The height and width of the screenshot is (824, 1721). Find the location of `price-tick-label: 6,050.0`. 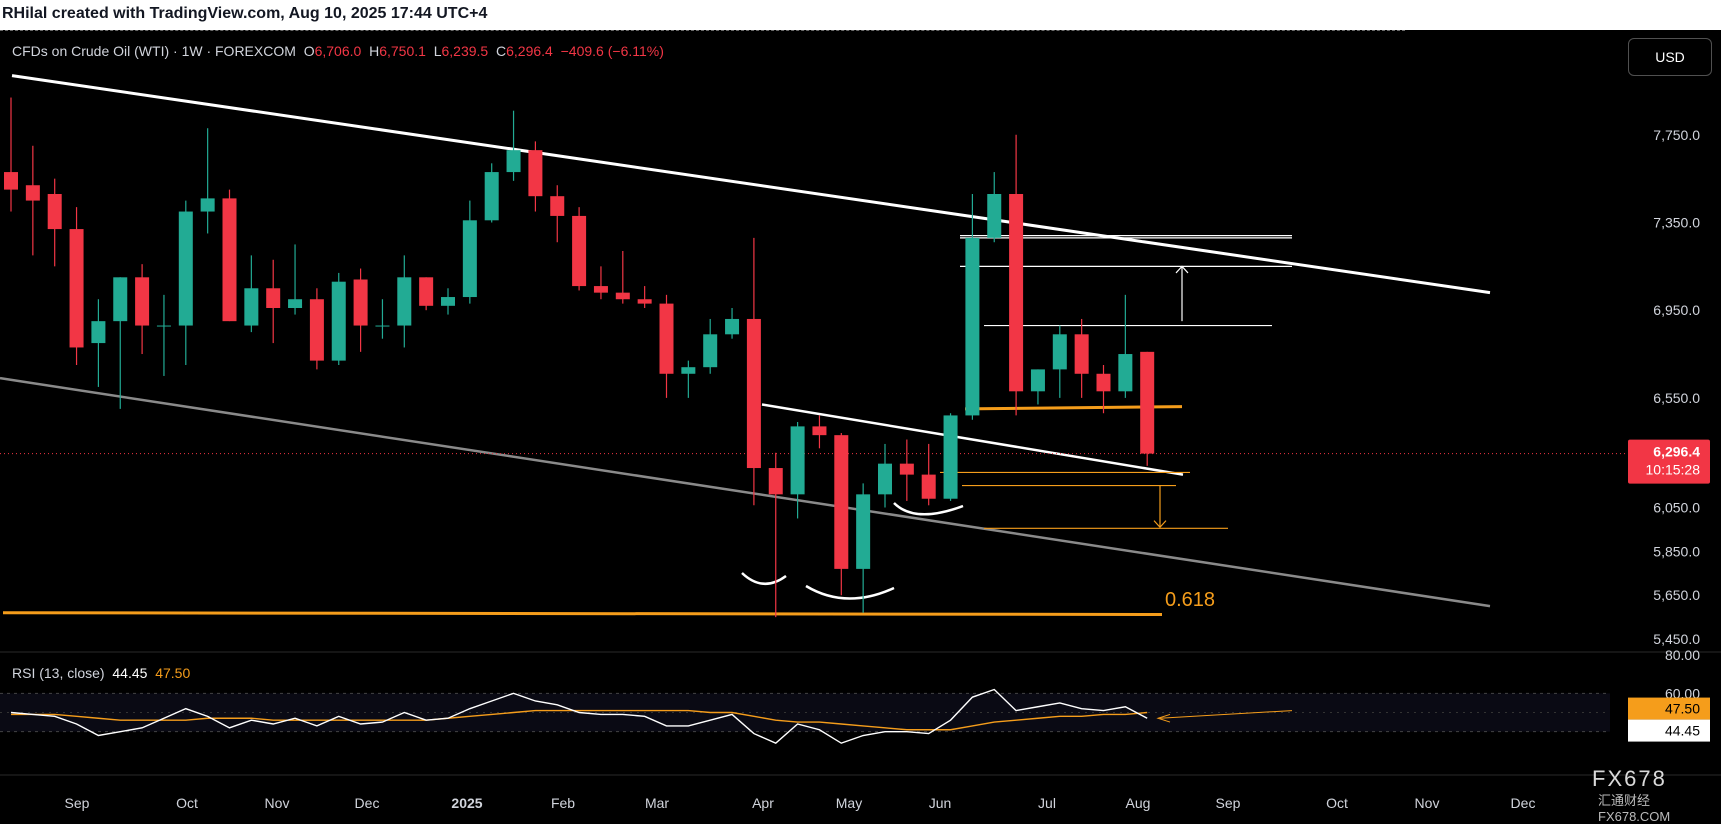

price-tick-label: 6,050.0 is located at coordinates (1676, 508).